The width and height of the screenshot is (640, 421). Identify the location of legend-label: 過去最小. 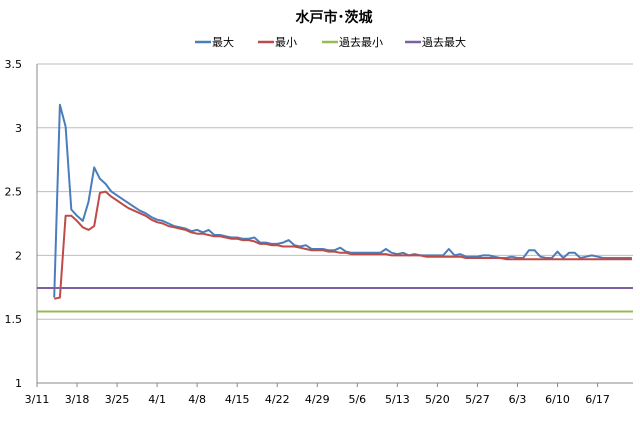
(361, 42).